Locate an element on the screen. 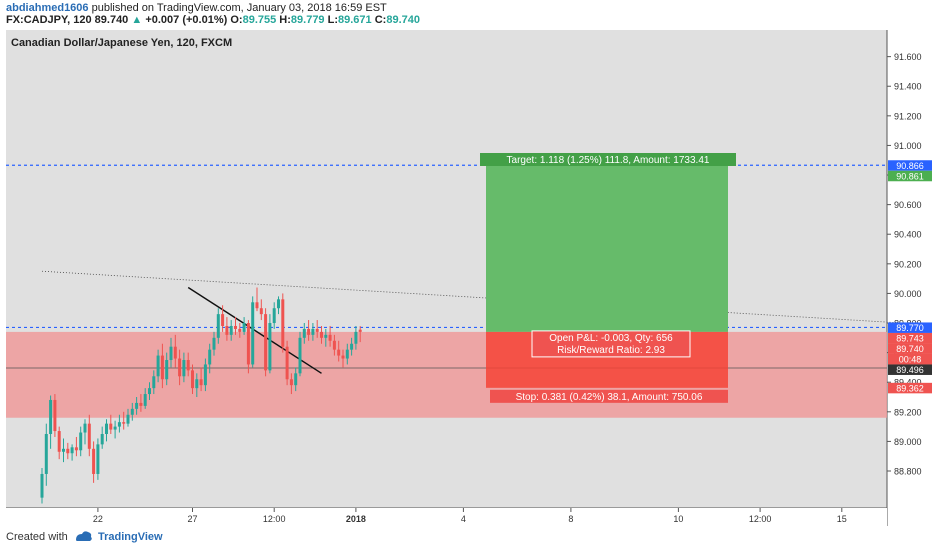 Image resolution: width=932 pixels, height=550 pixels. created-with-label: Created with is located at coordinates (37, 537).